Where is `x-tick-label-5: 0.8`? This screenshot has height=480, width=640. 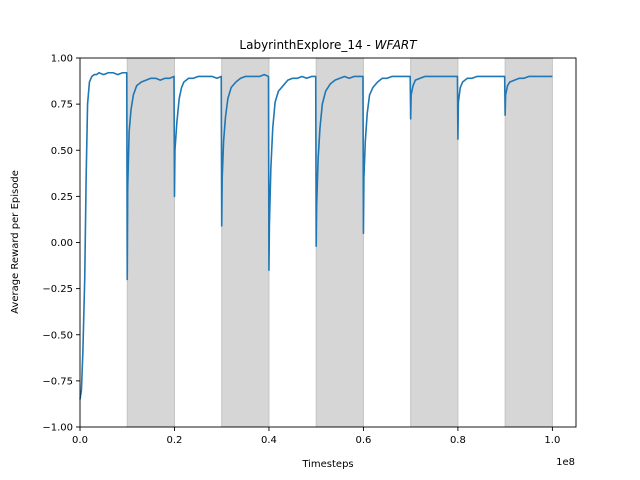
x-tick-label-5: 0.8 is located at coordinates (458, 440).